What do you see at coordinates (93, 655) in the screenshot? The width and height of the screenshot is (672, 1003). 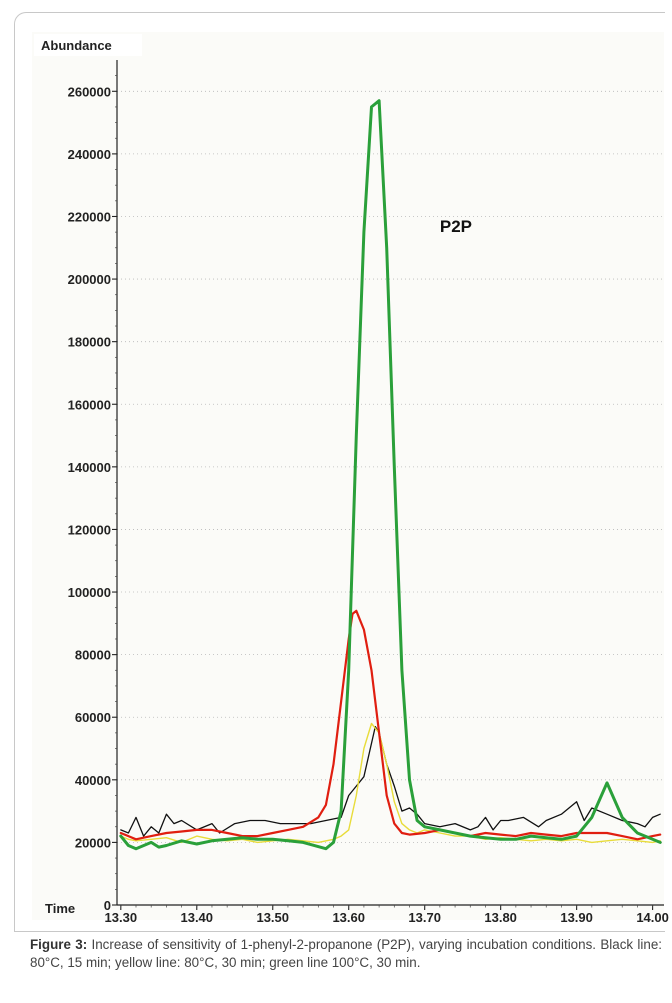 I see `y-tick-label: 80000` at bounding box center [93, 655].